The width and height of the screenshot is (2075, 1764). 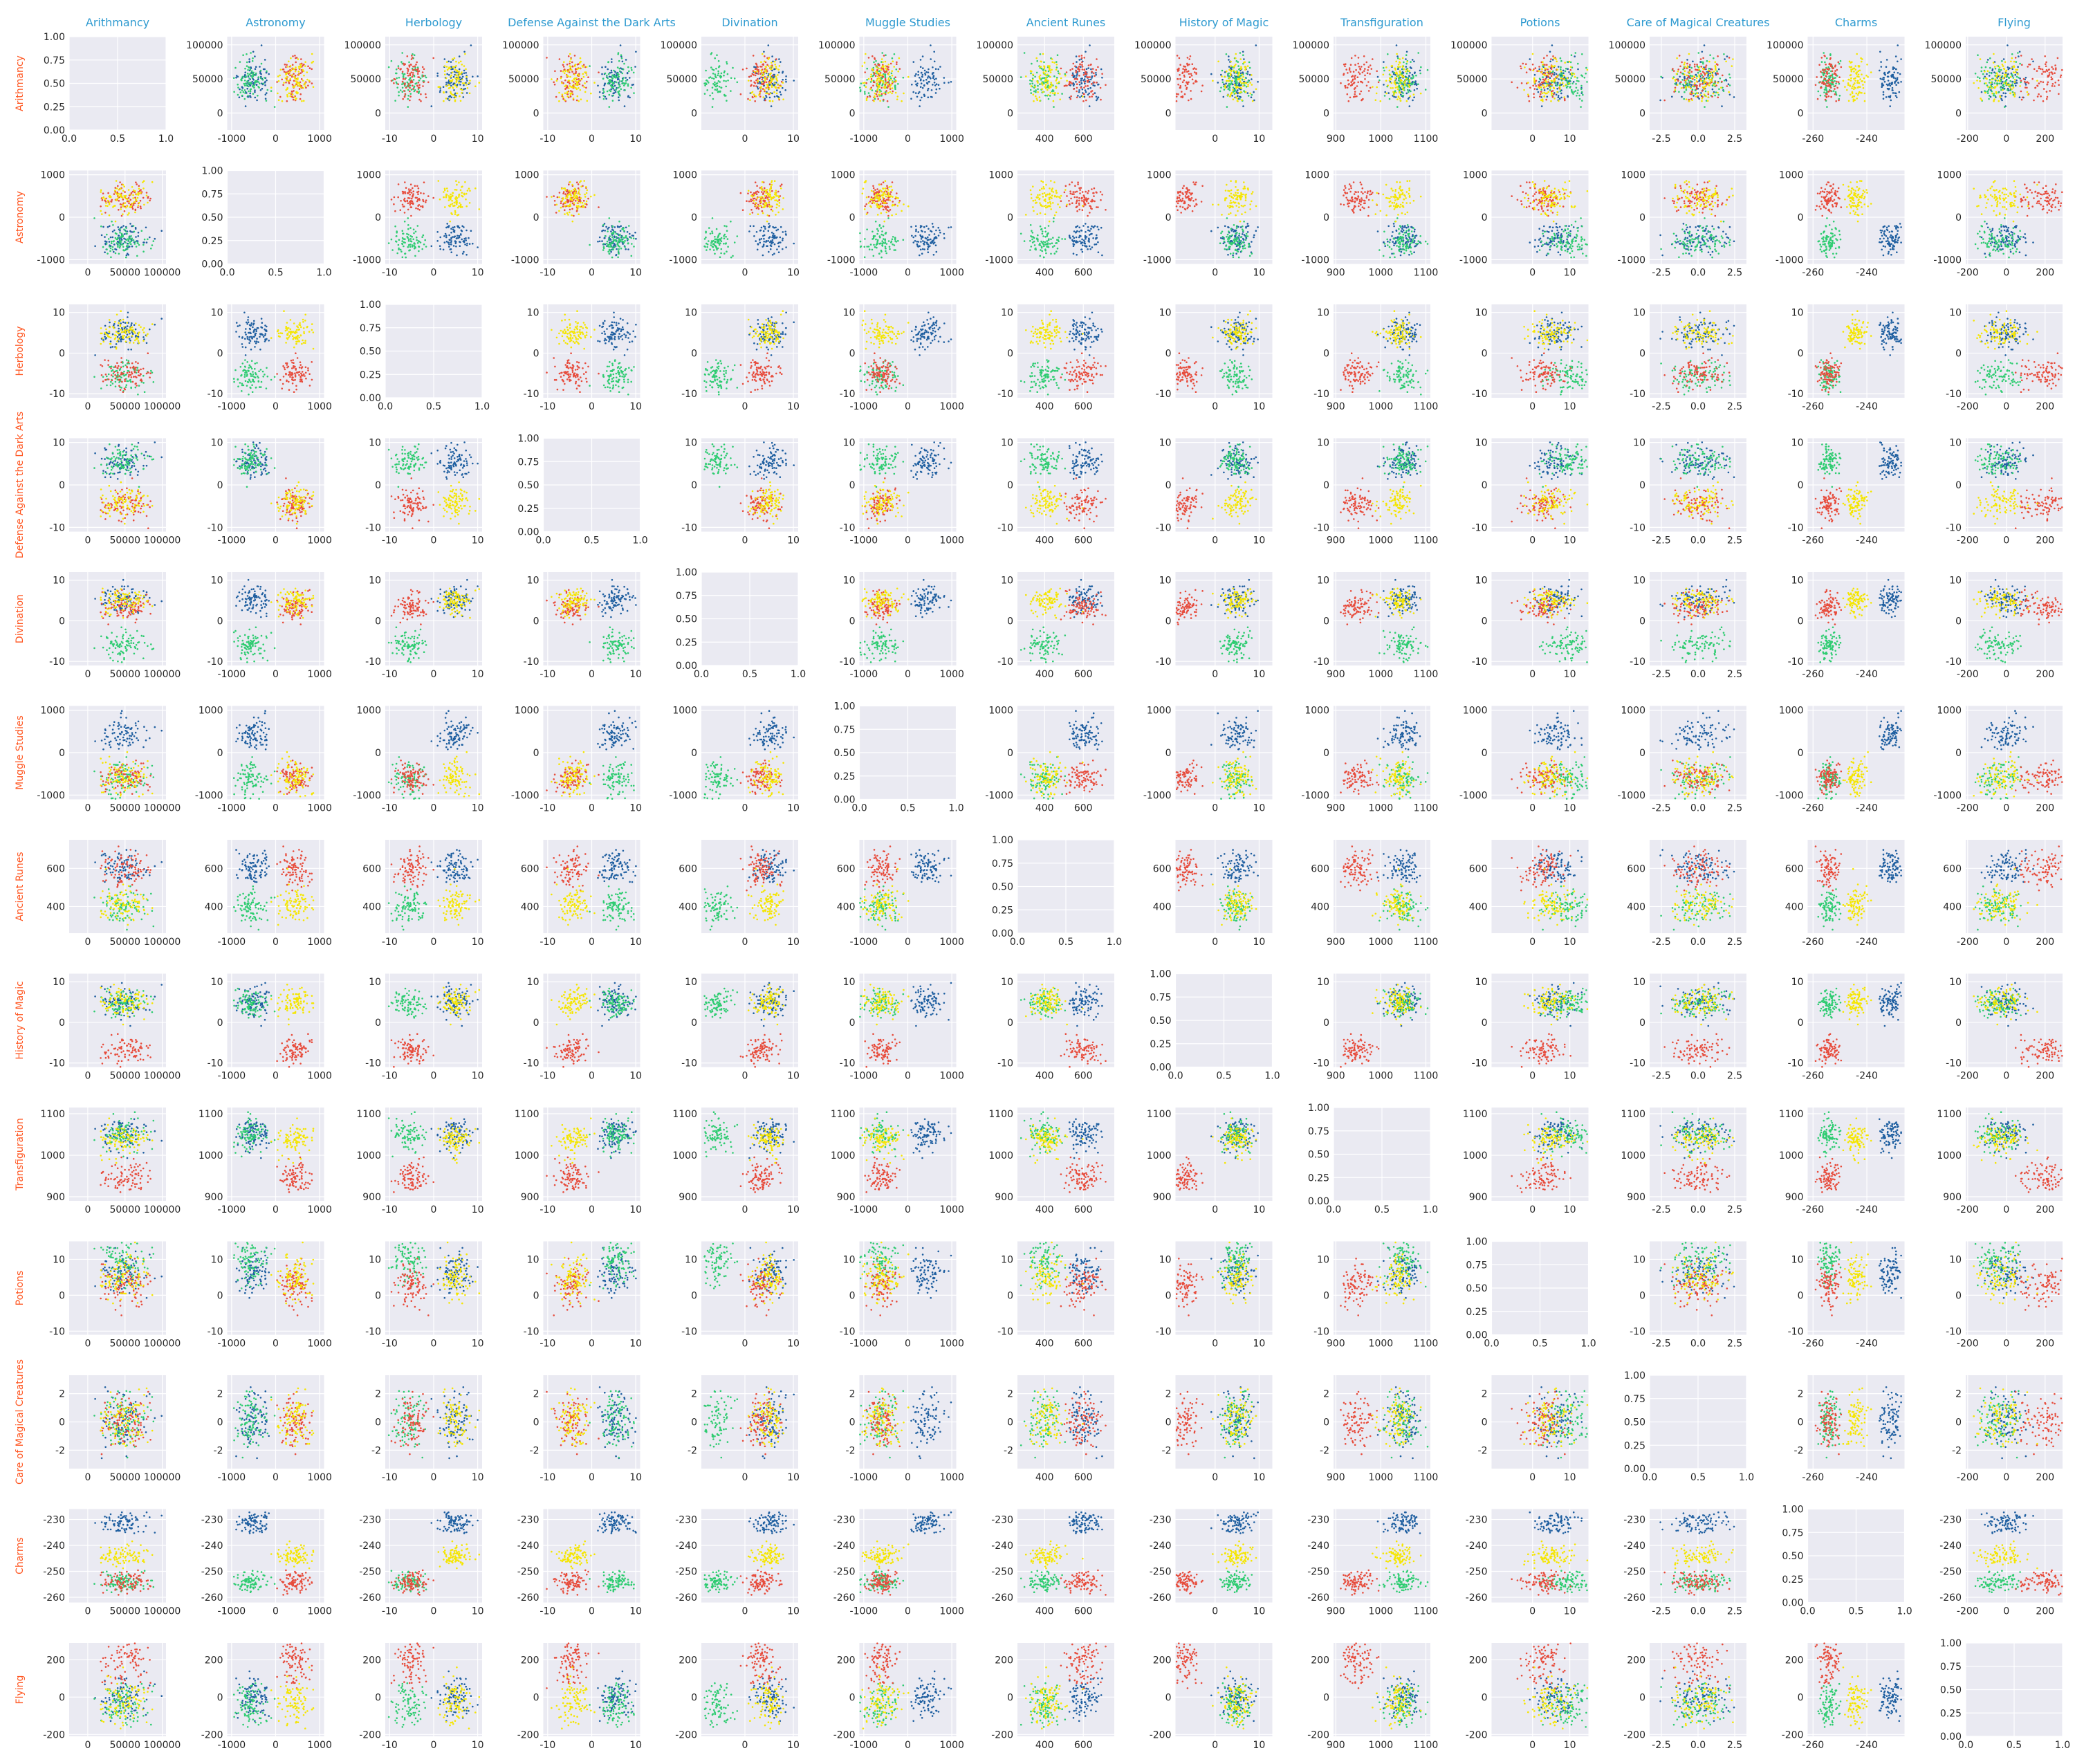 What do you see at coordinates (572, 91) in the screenshot?
I see `panel-arithmancy-vs-defense-against-the-dark-arts: -10 0 10050000100000` at bounding box center [572, 91].